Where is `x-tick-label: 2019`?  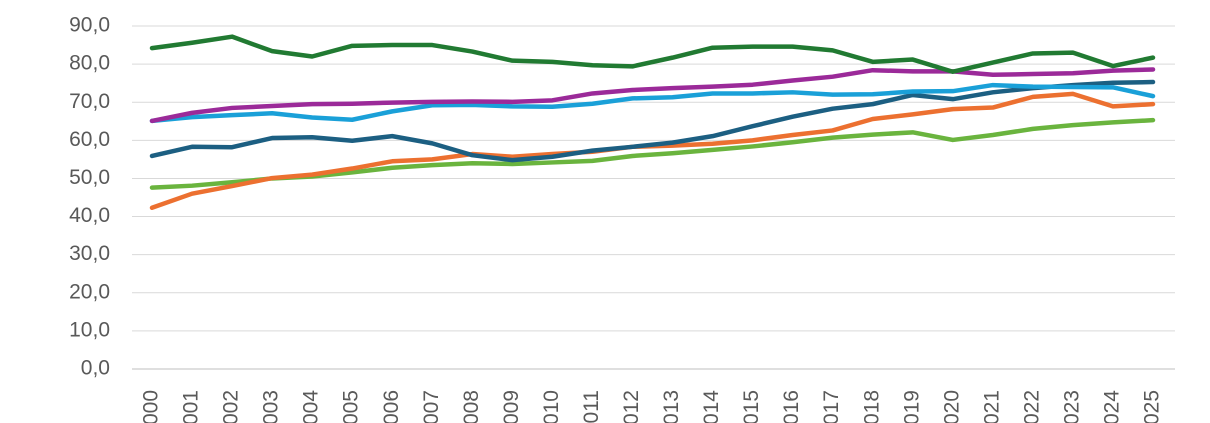
x-tick-label: 2019 is located at coordinates (911, 406).